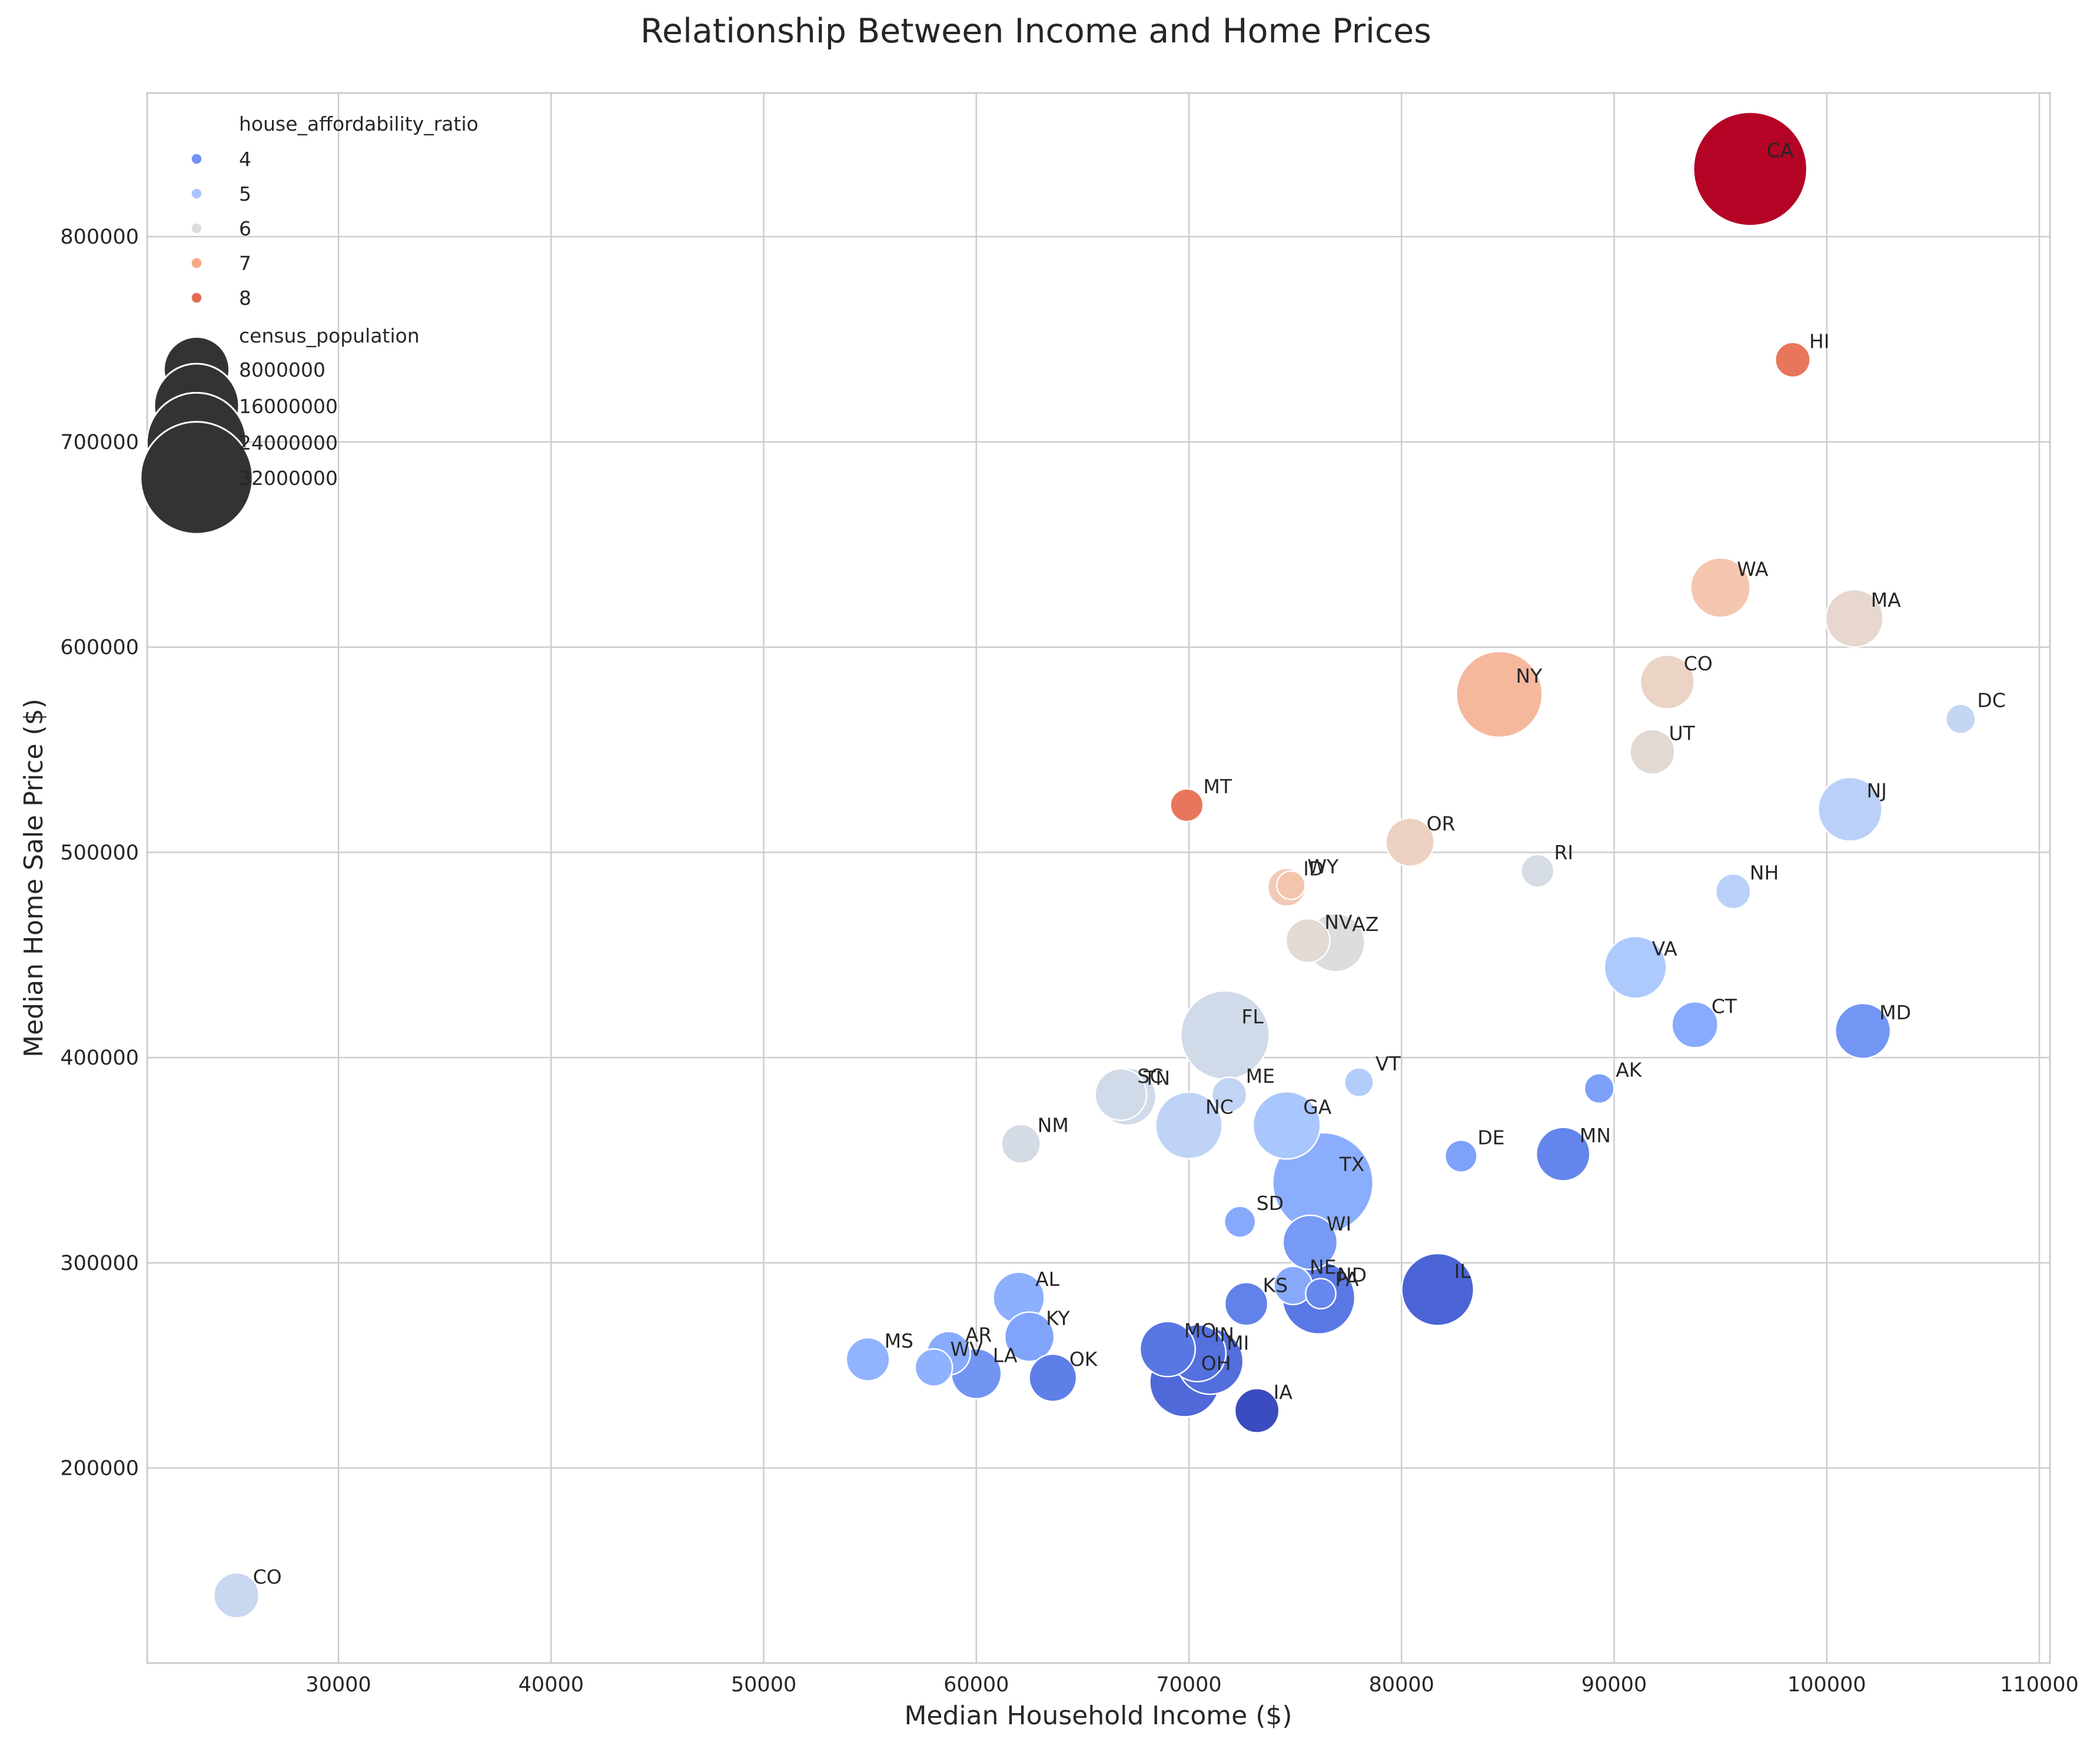 Image resolution: width=2100 pixels, height=1749 pixels. I want to click on point-label-ct: CT, so click(1724, 1006).